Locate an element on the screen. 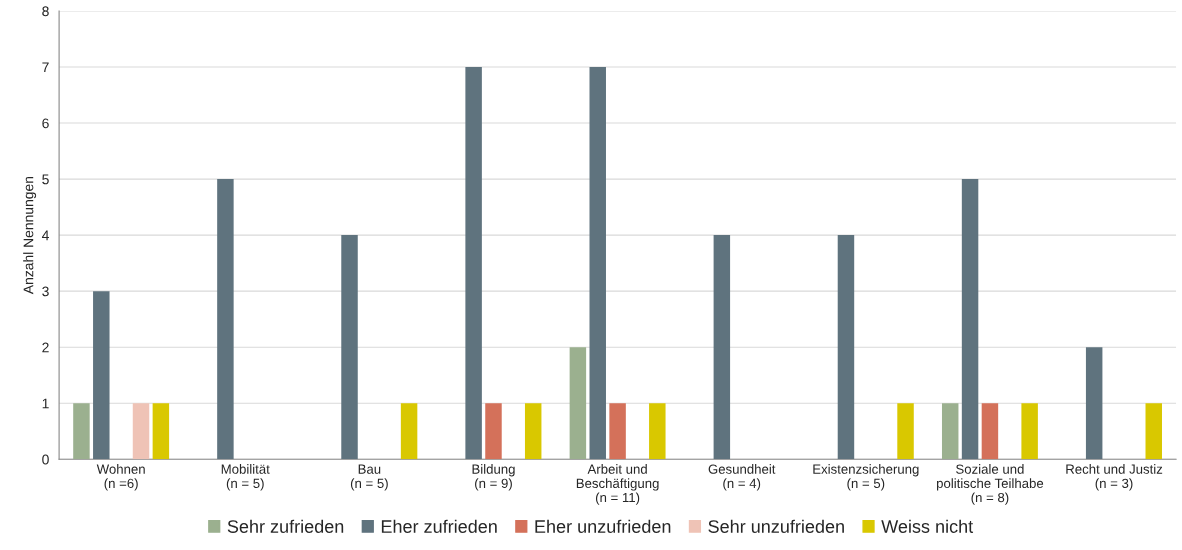  y-axis-title: Anzahl Nennungen is located at coordinates (30, 235).